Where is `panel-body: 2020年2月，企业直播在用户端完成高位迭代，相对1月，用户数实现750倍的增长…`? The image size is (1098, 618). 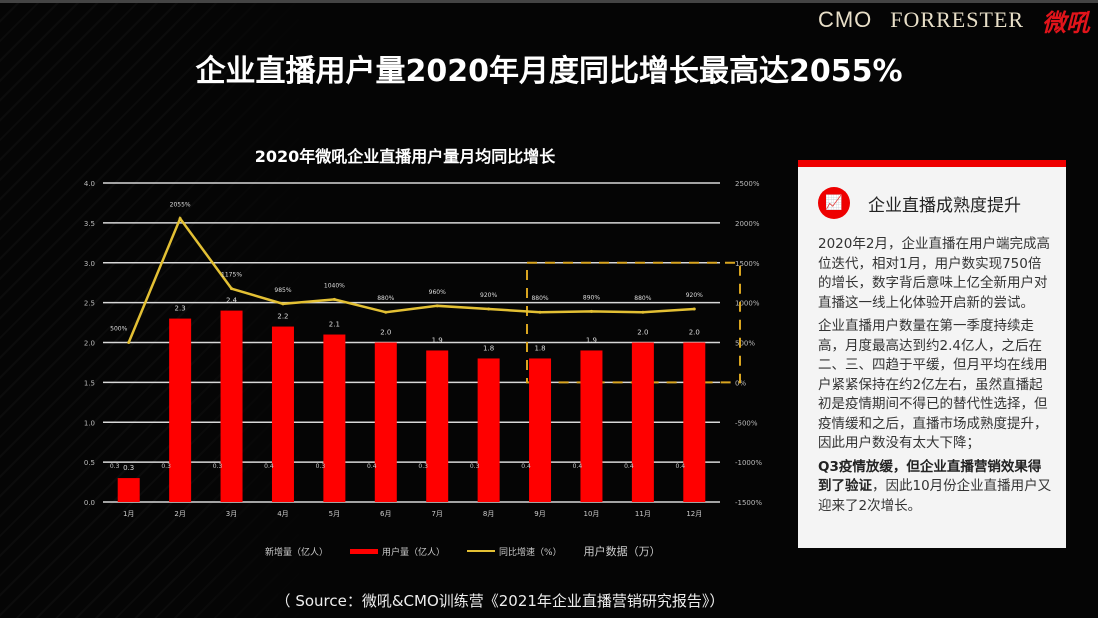
panel-body: 2020年2月，企业直播在用户端完成高位迭代，相对1月，用户数实现750倍的增长… is located at coordinates (932, 372).